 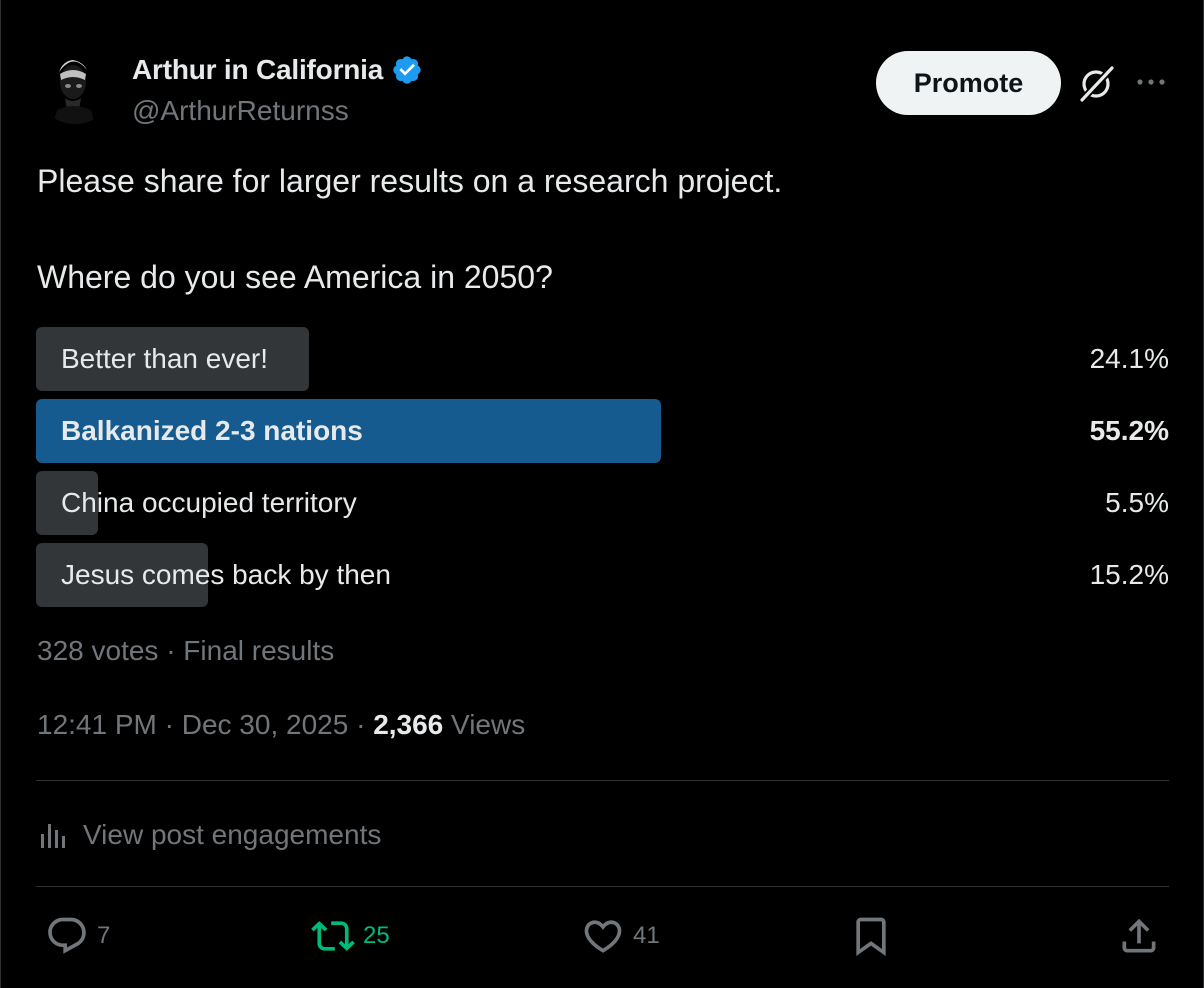 I want to click on poll-option: Jesus comes back by then 15.2%, so click(x=602, y=575).